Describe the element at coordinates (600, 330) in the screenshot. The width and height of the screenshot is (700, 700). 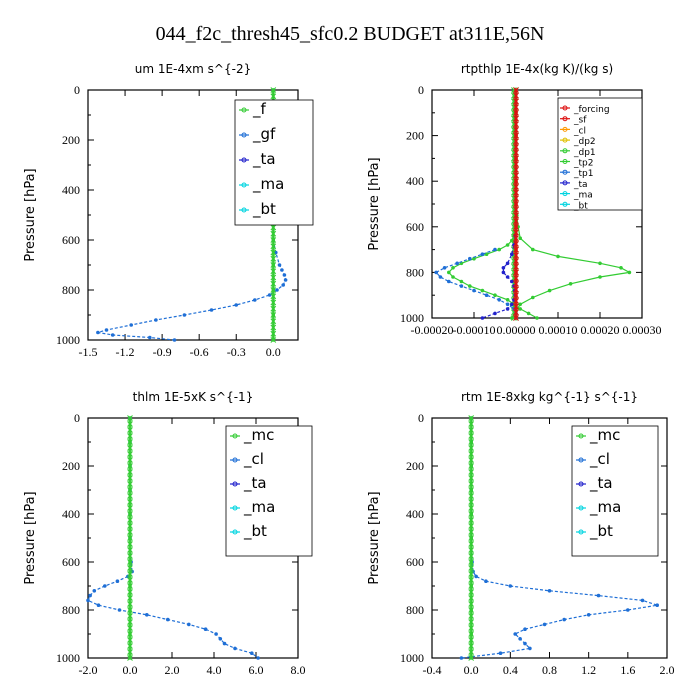
I see `x-tick-label: 0.00020` at that location.